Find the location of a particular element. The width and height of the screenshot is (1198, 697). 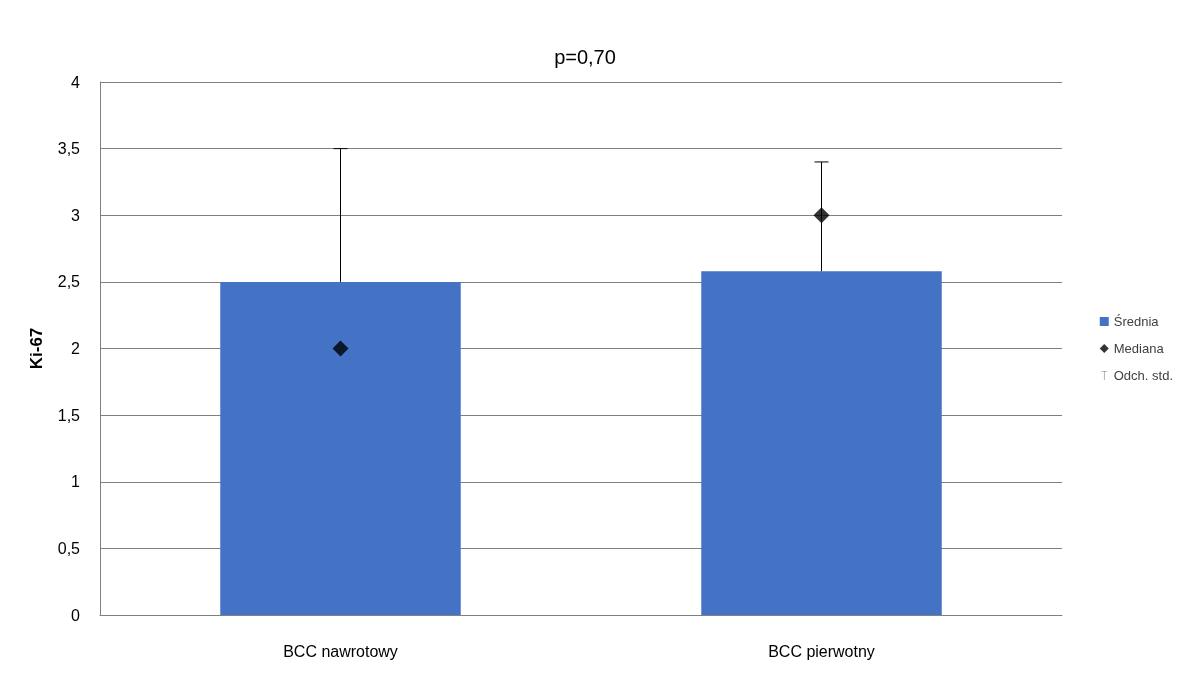

y-tick-label: 3,5 is located at coordinates (69, 149).